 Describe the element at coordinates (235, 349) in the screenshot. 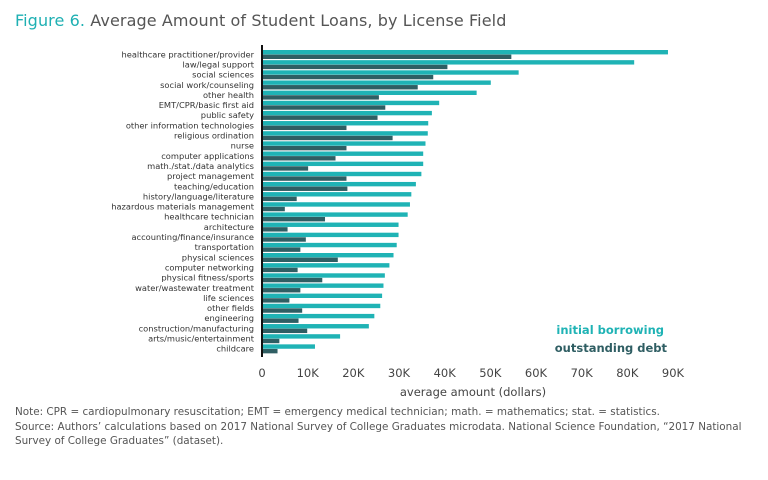

I see `category-label: childcare` at that location.